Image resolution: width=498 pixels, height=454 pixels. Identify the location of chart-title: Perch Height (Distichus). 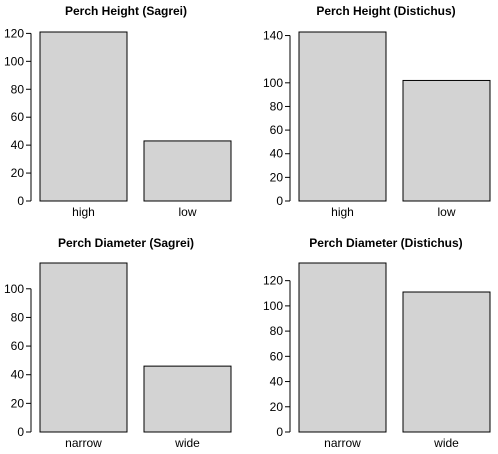
(385, 11).